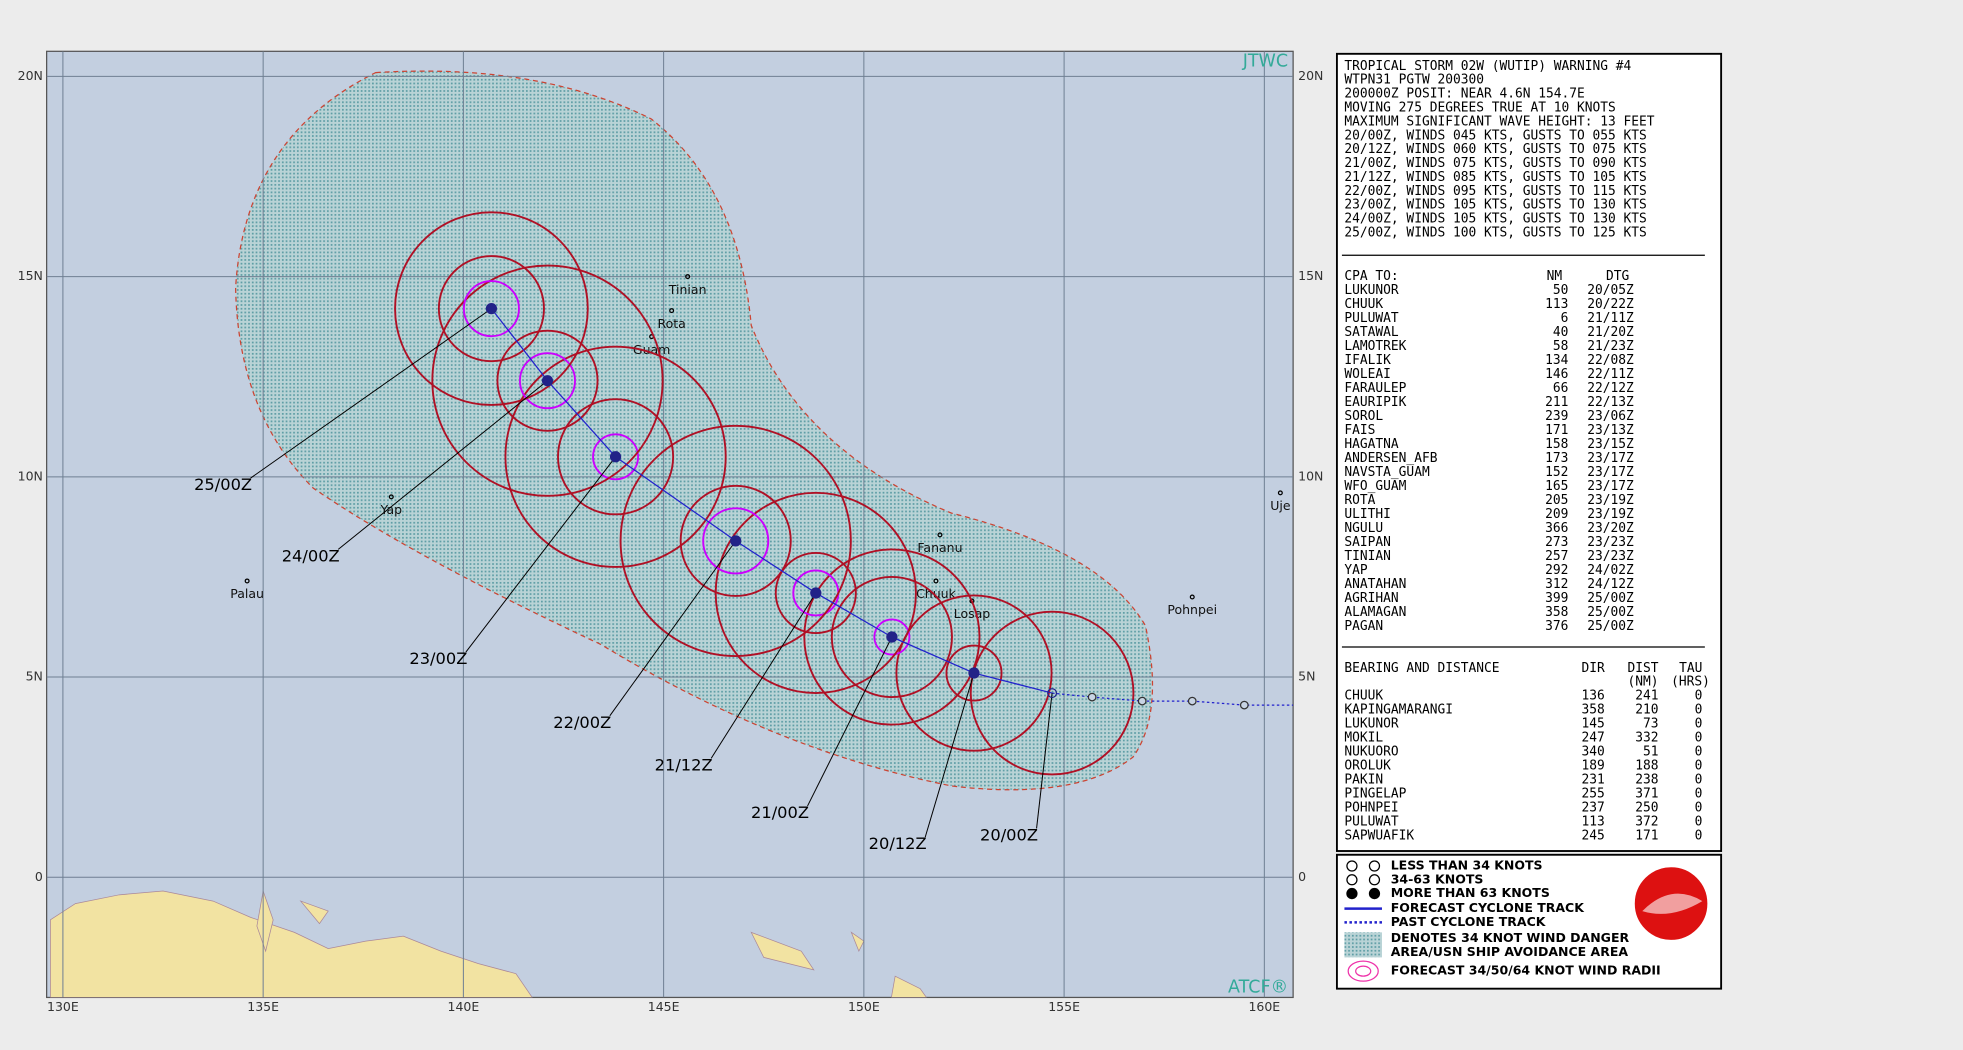  I want to click on bearing-dir: 237, so click(1592, 807).